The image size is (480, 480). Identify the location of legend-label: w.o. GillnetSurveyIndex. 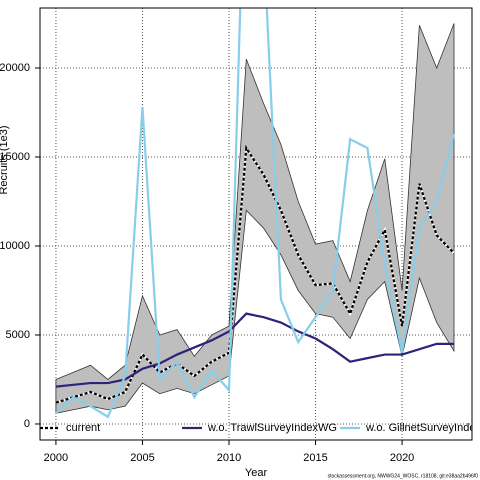
(422, 428).